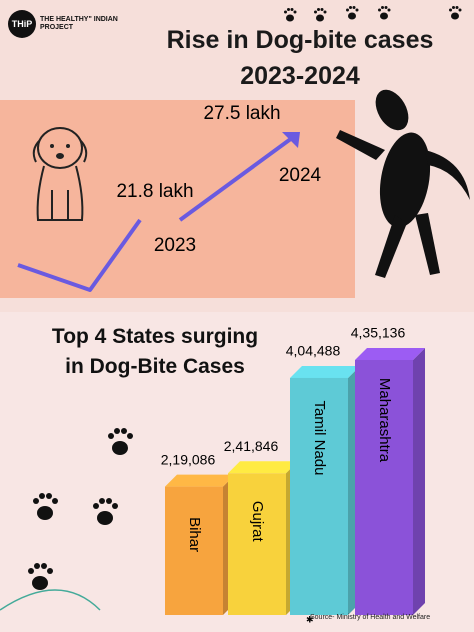  What do you see at coordinates (154, 191) in the screenshot?
I see `value-label: 21.8 lakh` at bounding box center [154, 191].